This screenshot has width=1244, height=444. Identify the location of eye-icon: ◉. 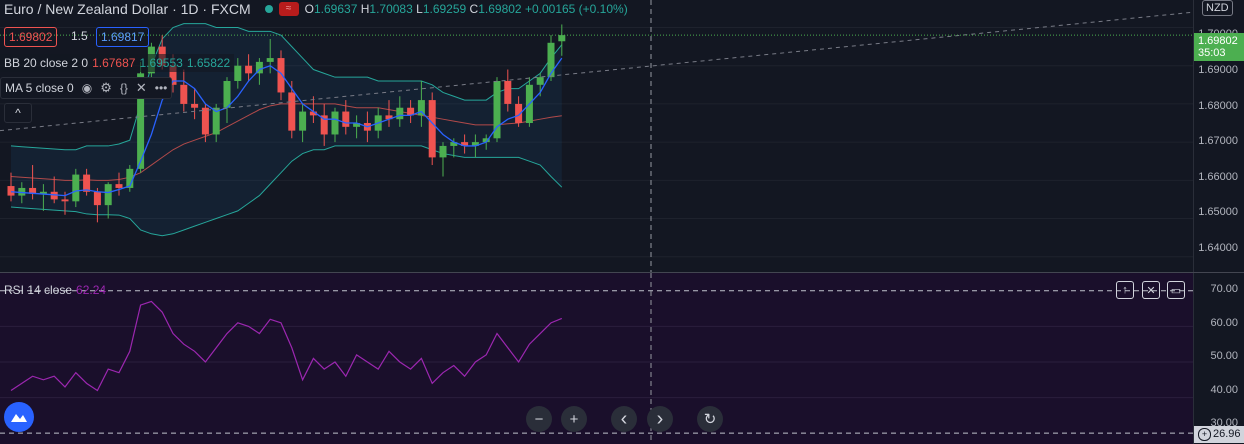
(87, 88).